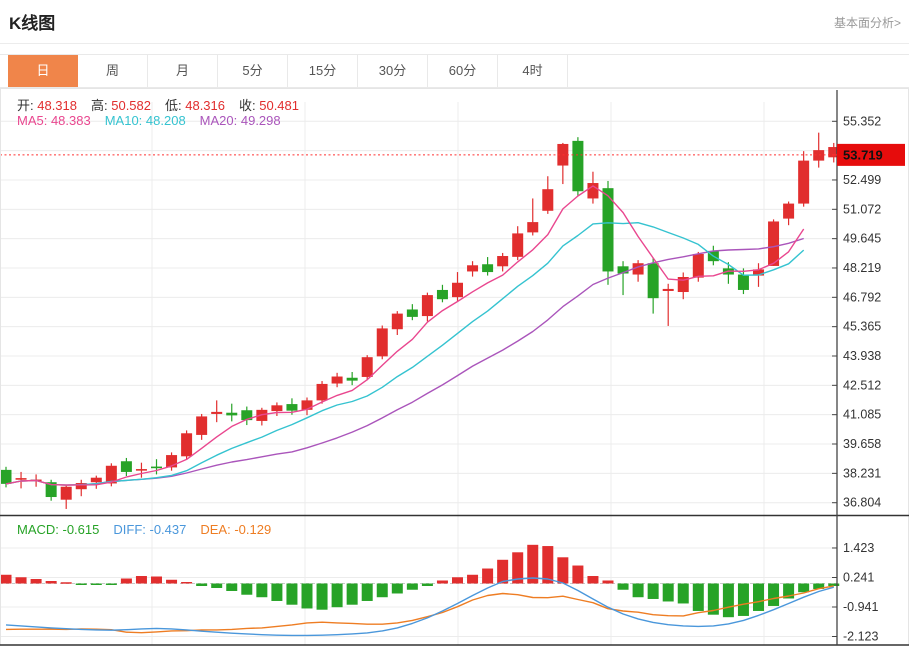 The height and width of the screenshot is (650, 909). I want to click on tab-period-1: 周, so click(113, 71).